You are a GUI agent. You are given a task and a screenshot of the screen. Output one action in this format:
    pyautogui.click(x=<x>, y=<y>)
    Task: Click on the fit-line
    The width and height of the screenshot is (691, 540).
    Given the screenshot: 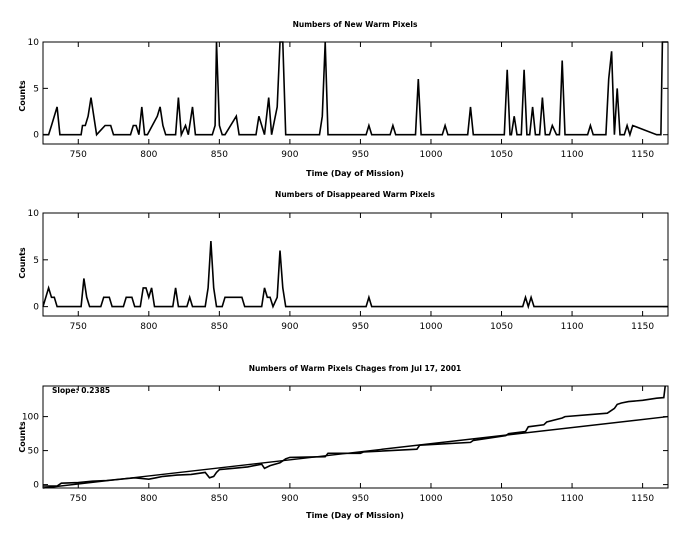 What is the action you would take?
    pyautogui.click(x=355, y=452)
    